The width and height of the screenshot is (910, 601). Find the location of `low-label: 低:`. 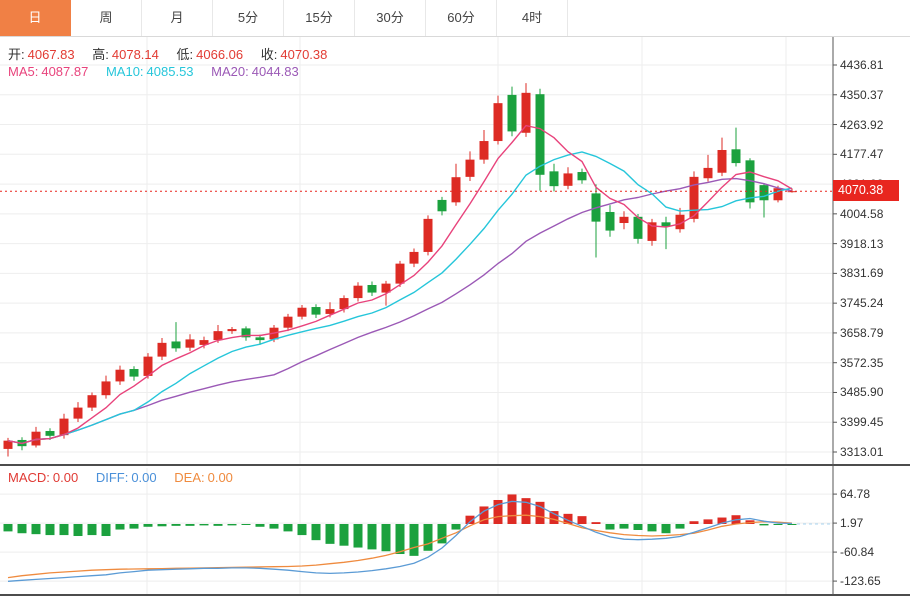

low-label: 低: is located at coordinates (185, 54).